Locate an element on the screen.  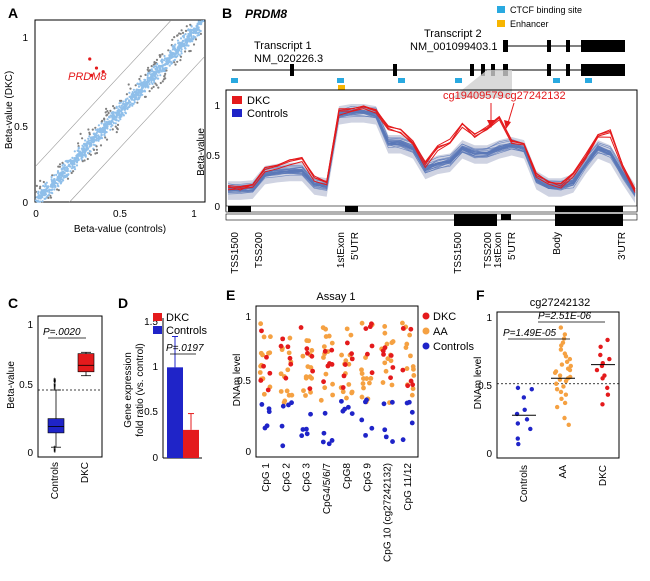
a-prdm8-label: PRDM8 is located at coordinates (87, 77).